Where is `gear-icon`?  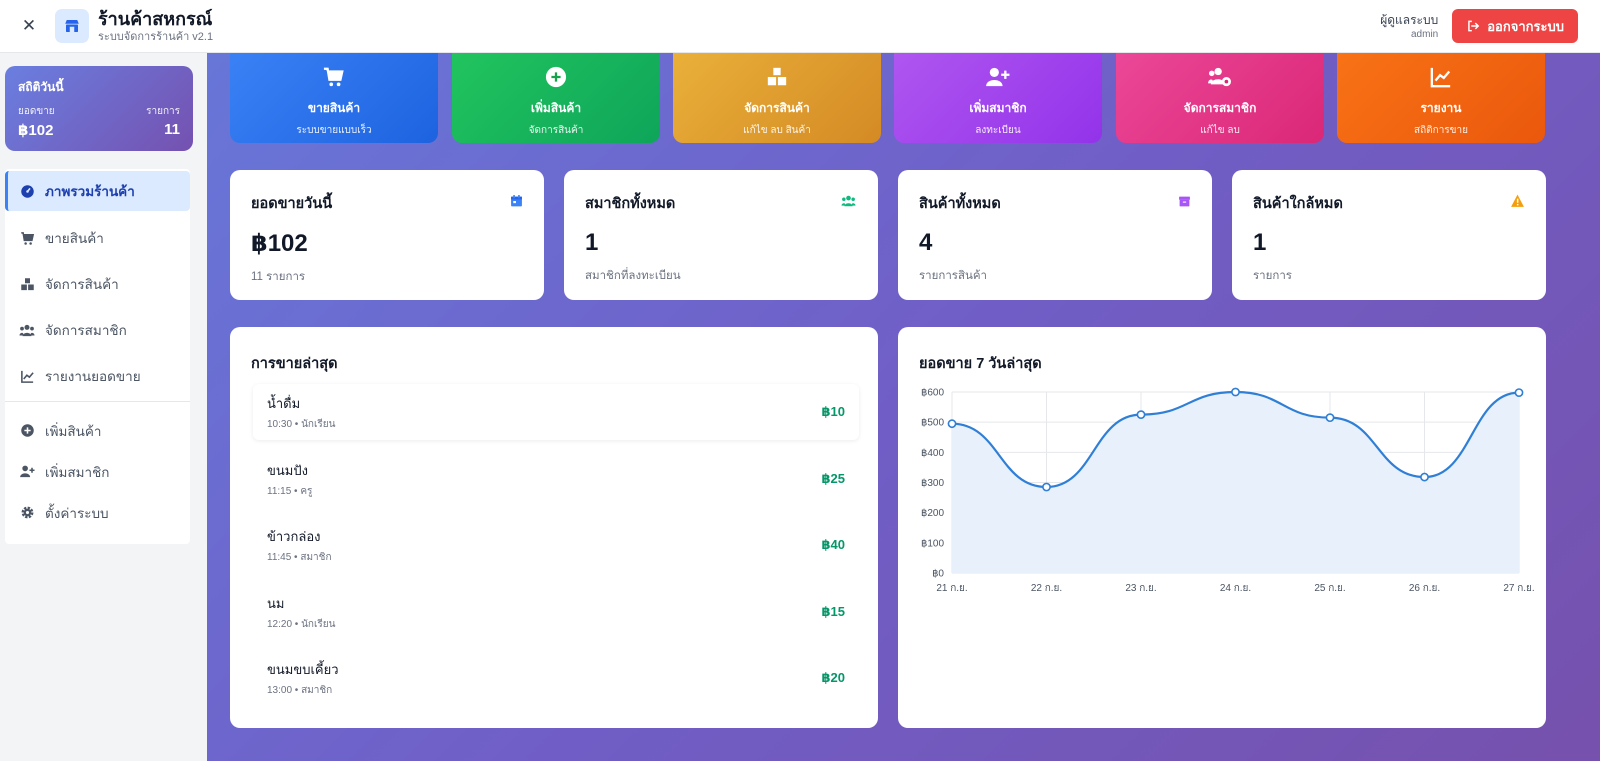
gear-icon is located at coordinates (27, 513).